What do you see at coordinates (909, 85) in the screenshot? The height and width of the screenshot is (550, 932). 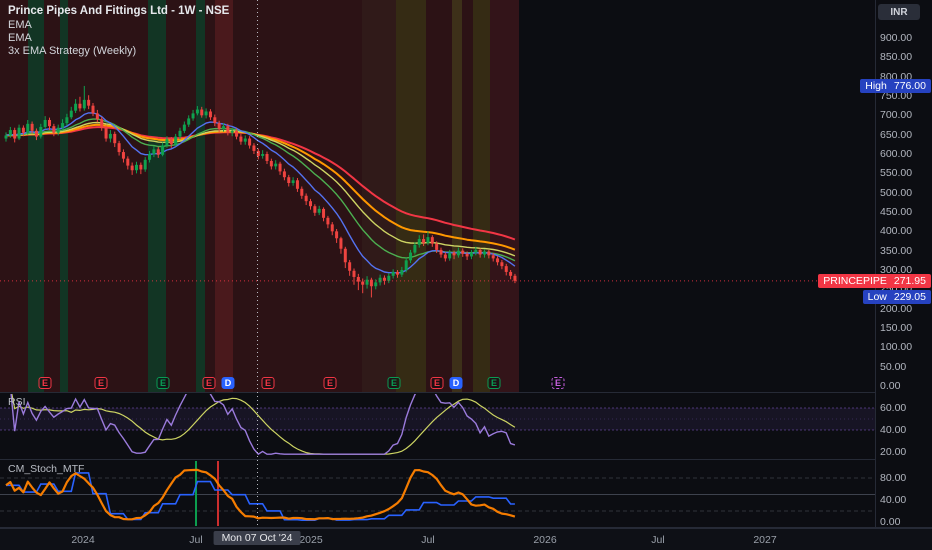 I see `high-badge-value: 776.00` at bounding box center [909, 85].